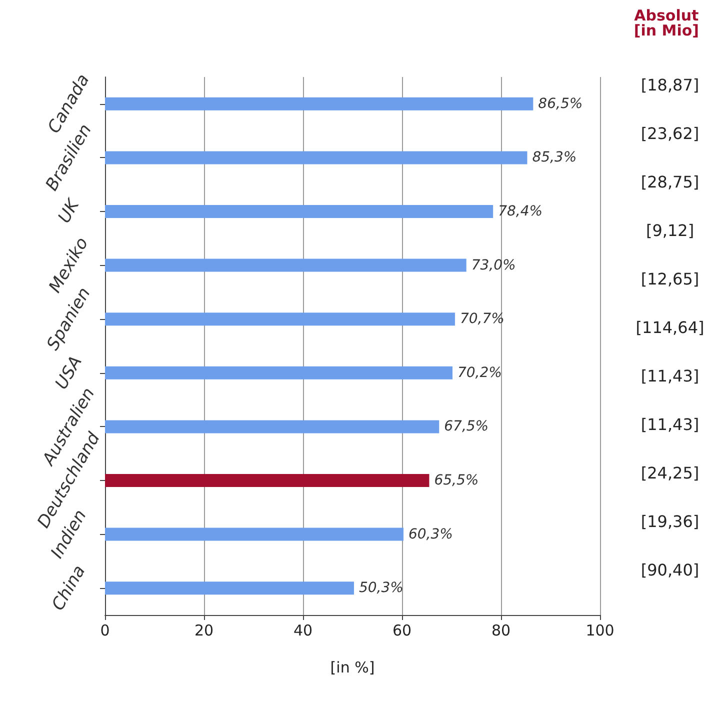 The image size is (711, 702). What do you see at coordinates (381, 588) in the screenshot?
I see `data-label: 50,3%` at bounding box center [381, 588].